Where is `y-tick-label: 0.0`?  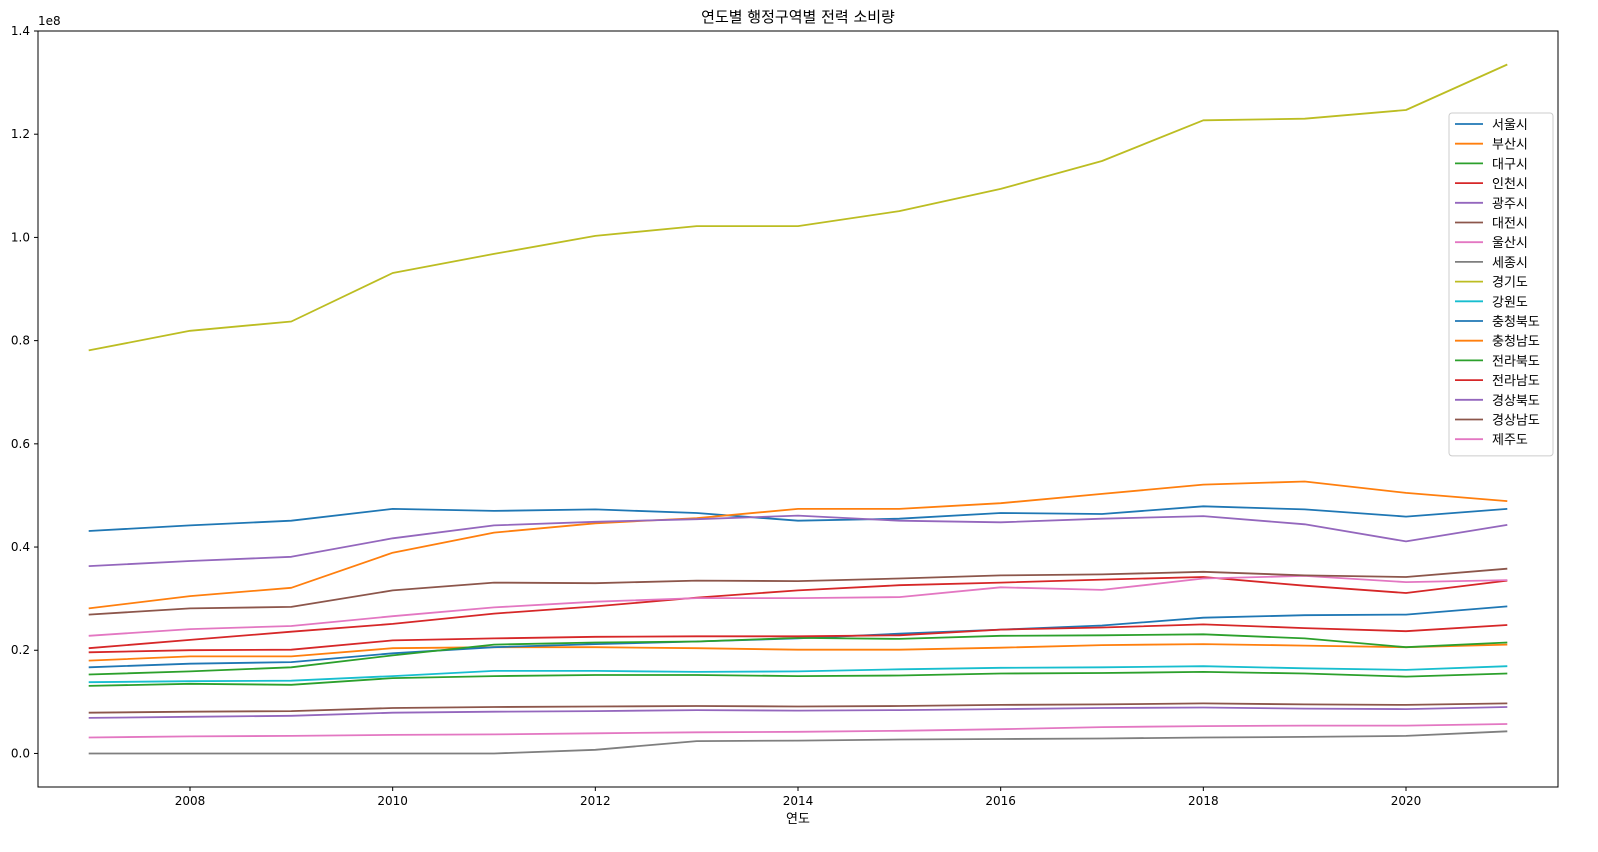
y-tick-label: 0.0 is located at coordinates (20, 753).